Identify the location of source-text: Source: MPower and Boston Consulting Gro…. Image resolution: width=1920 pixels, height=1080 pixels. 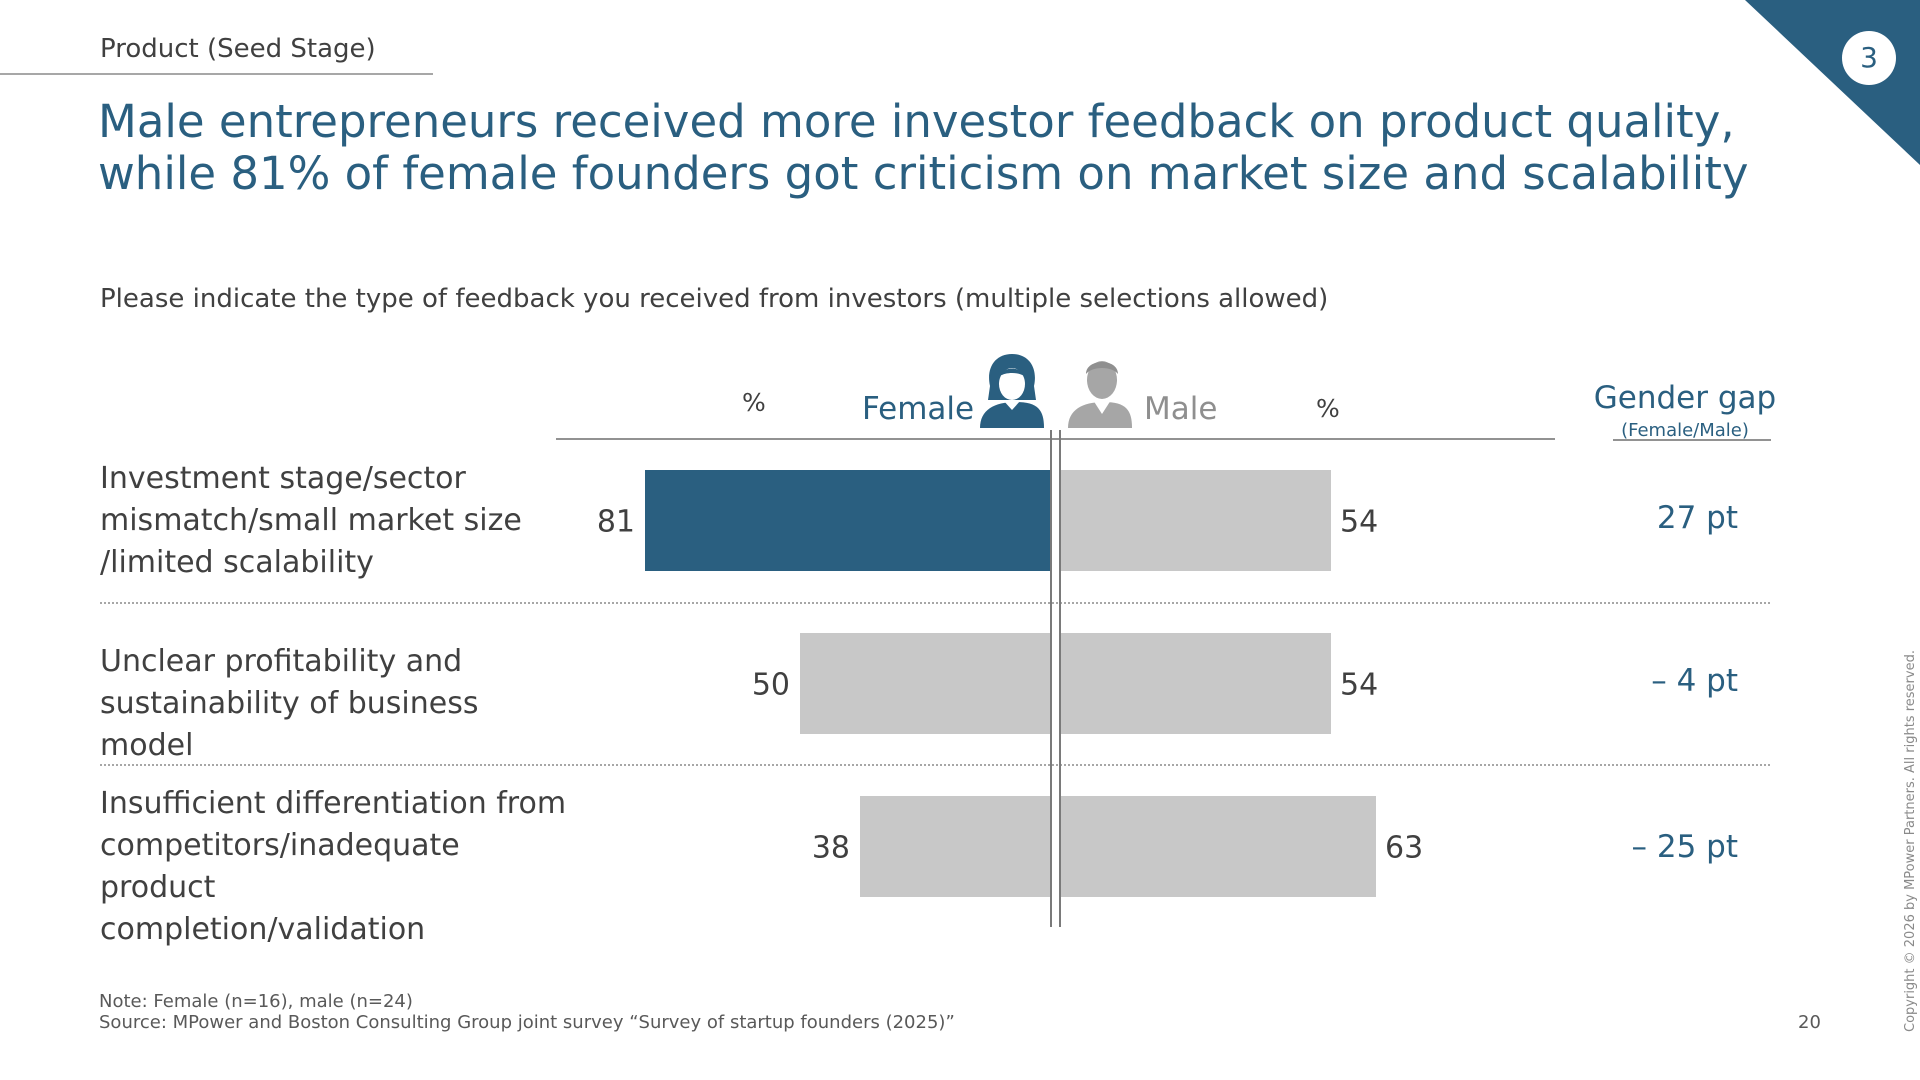
(527, 1022).